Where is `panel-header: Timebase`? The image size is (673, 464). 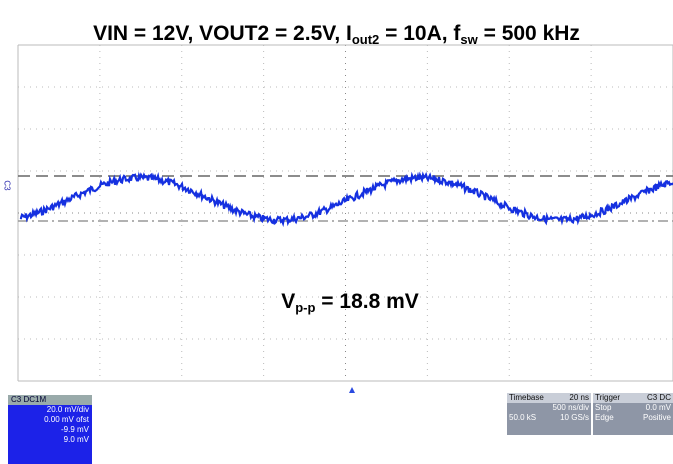
panel-header: Timebase is located at coordinates (526, 397).